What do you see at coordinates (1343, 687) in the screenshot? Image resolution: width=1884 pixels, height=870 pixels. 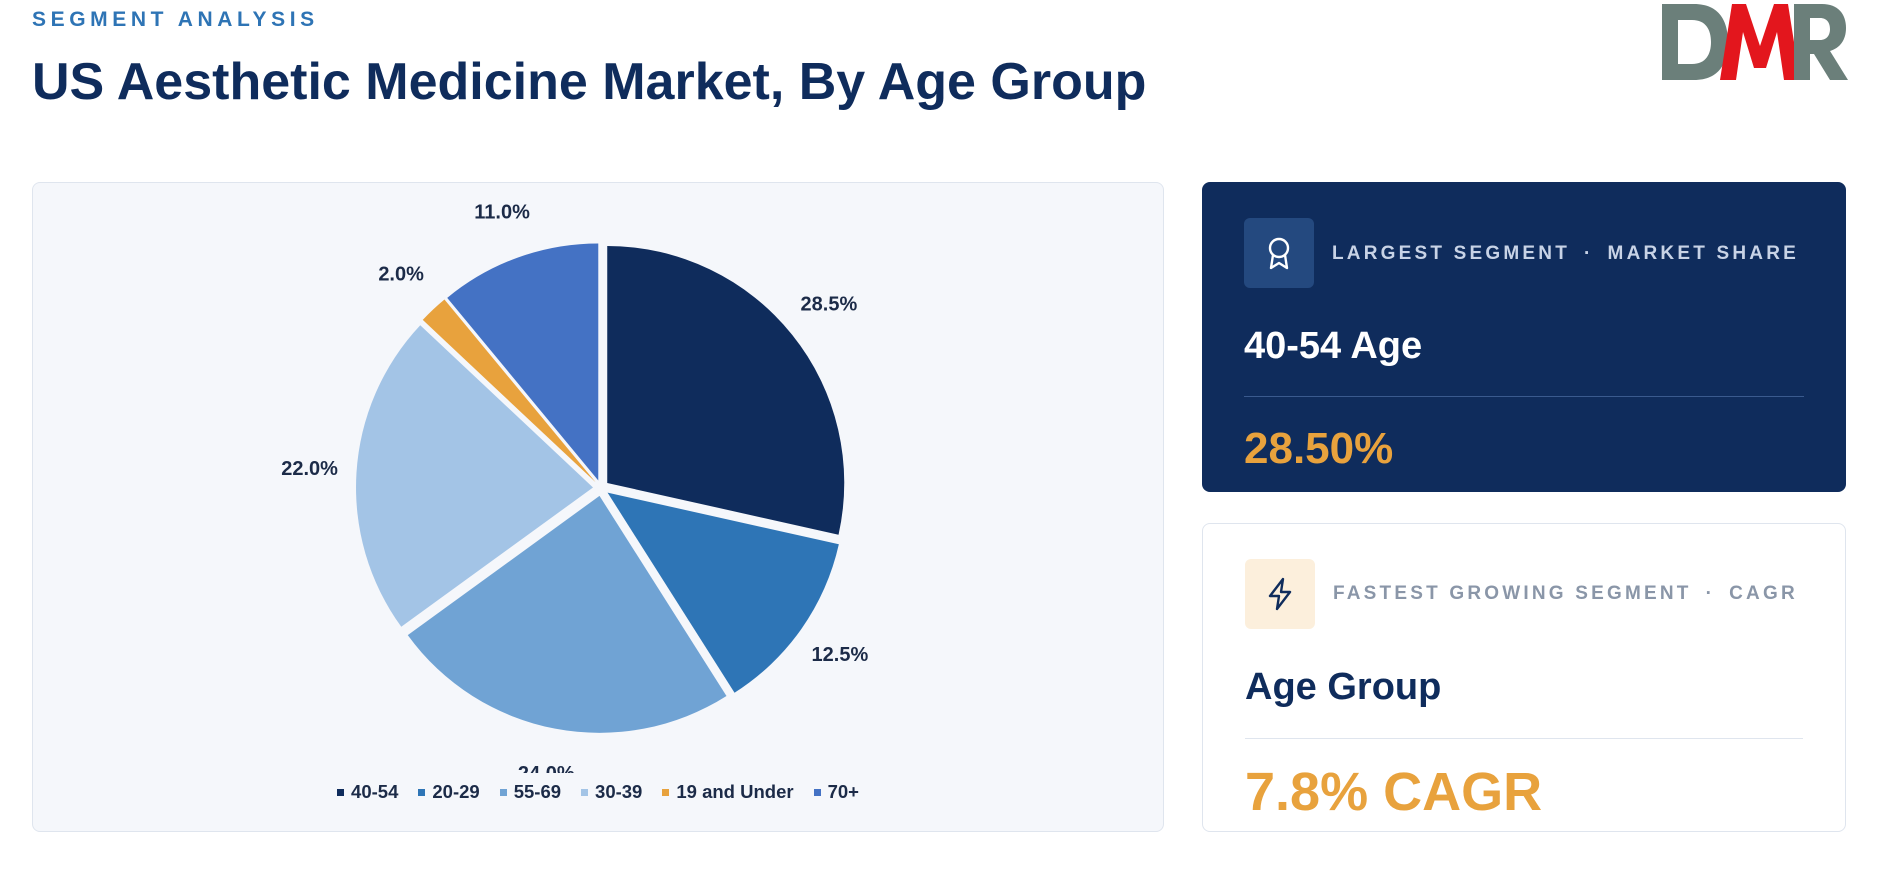 I see `fastest-segment-name: Age Group` at bounding box center [1343, 687].